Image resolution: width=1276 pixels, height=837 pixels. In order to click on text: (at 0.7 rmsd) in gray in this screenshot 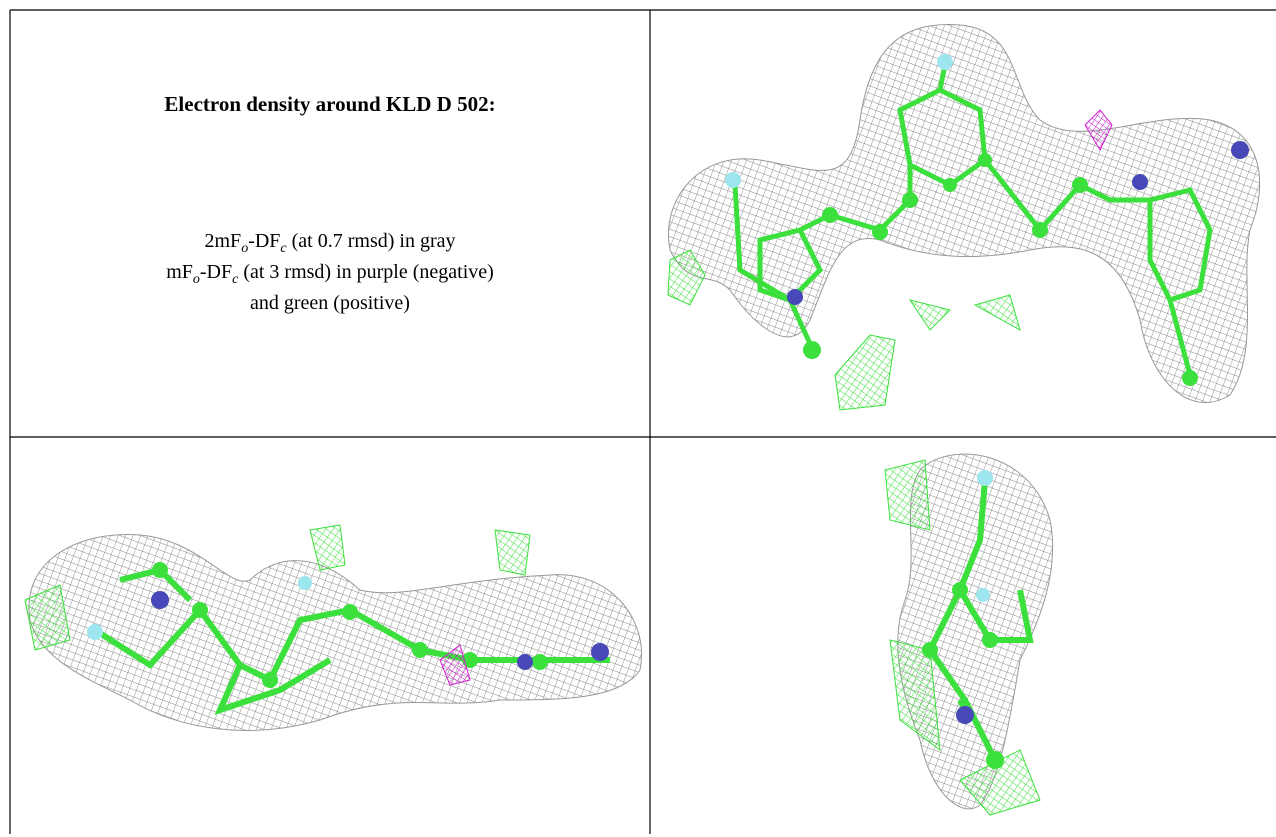, I will do `click(371, 241)`.